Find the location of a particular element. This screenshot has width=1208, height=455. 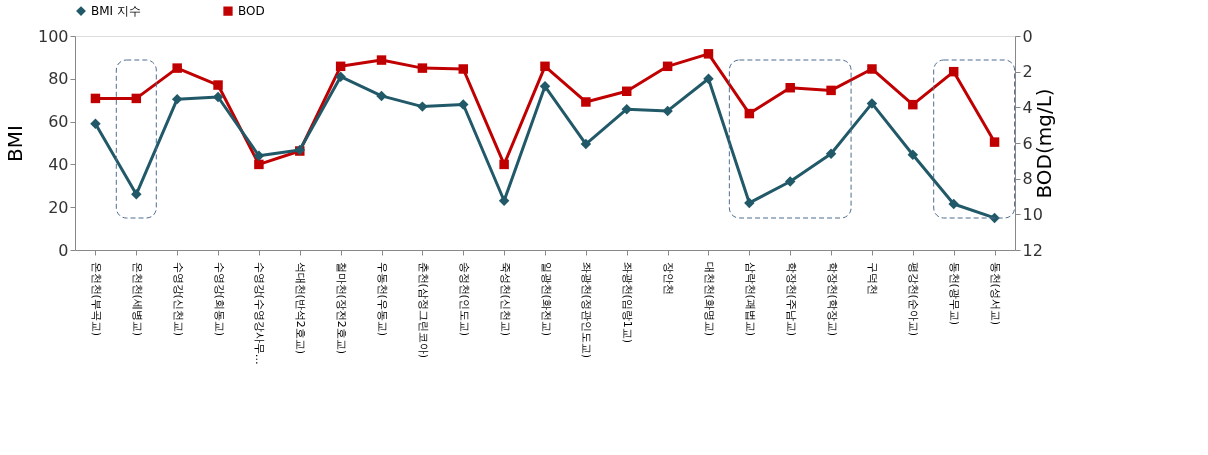

y-tick-label: 0 is located at coordinates (63, 250).